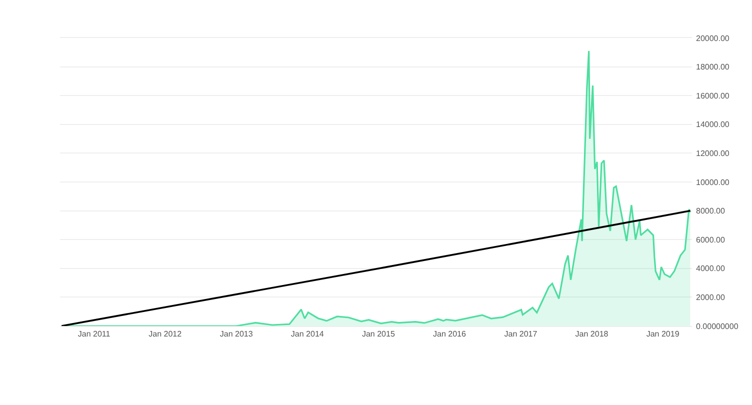 This screenshot has width=752, height=405. Describe the element at coordinates (663, 334) in the screenshot. I see `x-tick-label: Jan 2019` at that location.